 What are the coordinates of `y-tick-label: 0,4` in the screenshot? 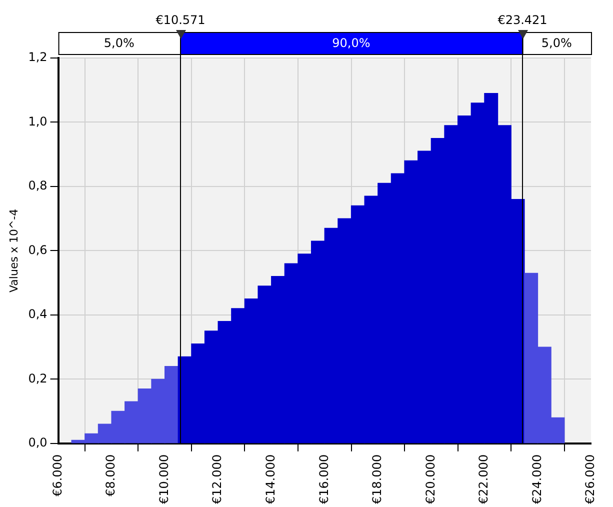 It's located at (38, 314).